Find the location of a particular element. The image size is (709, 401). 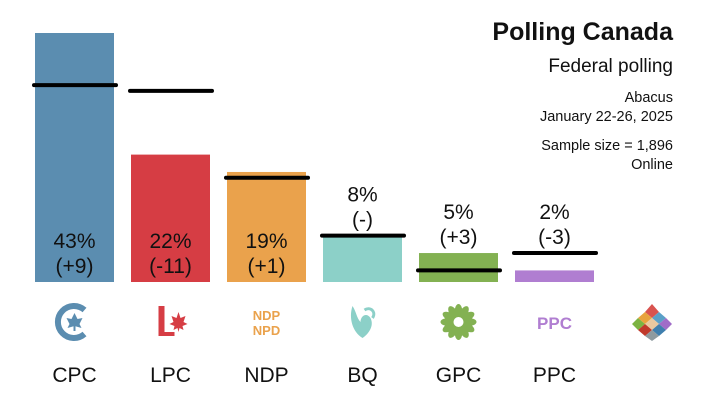

svg-text: NDP is located at coordinates (267, 315).